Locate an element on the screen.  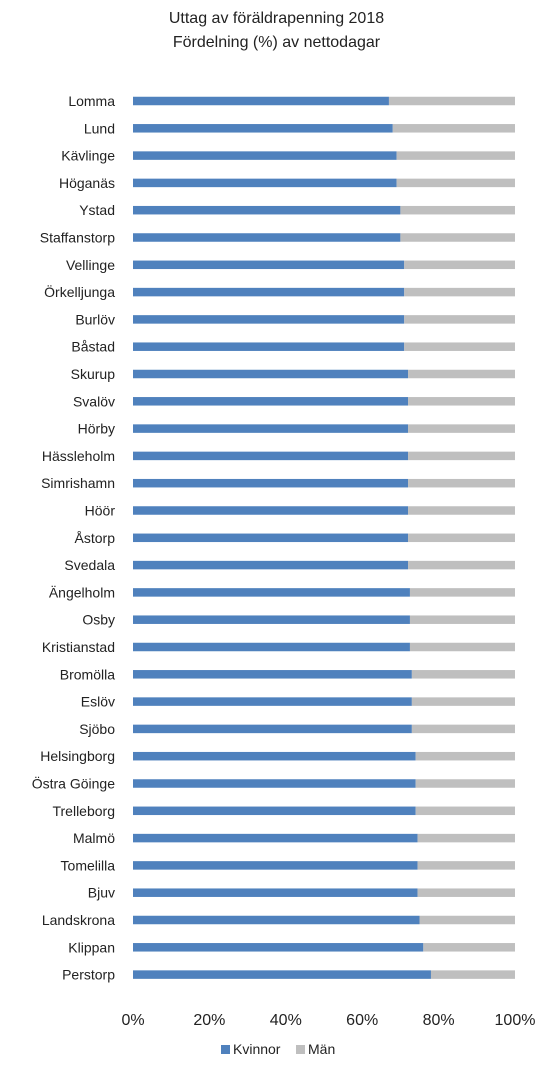
x-tick-label: 100% is located at coordinates (515, 1020).